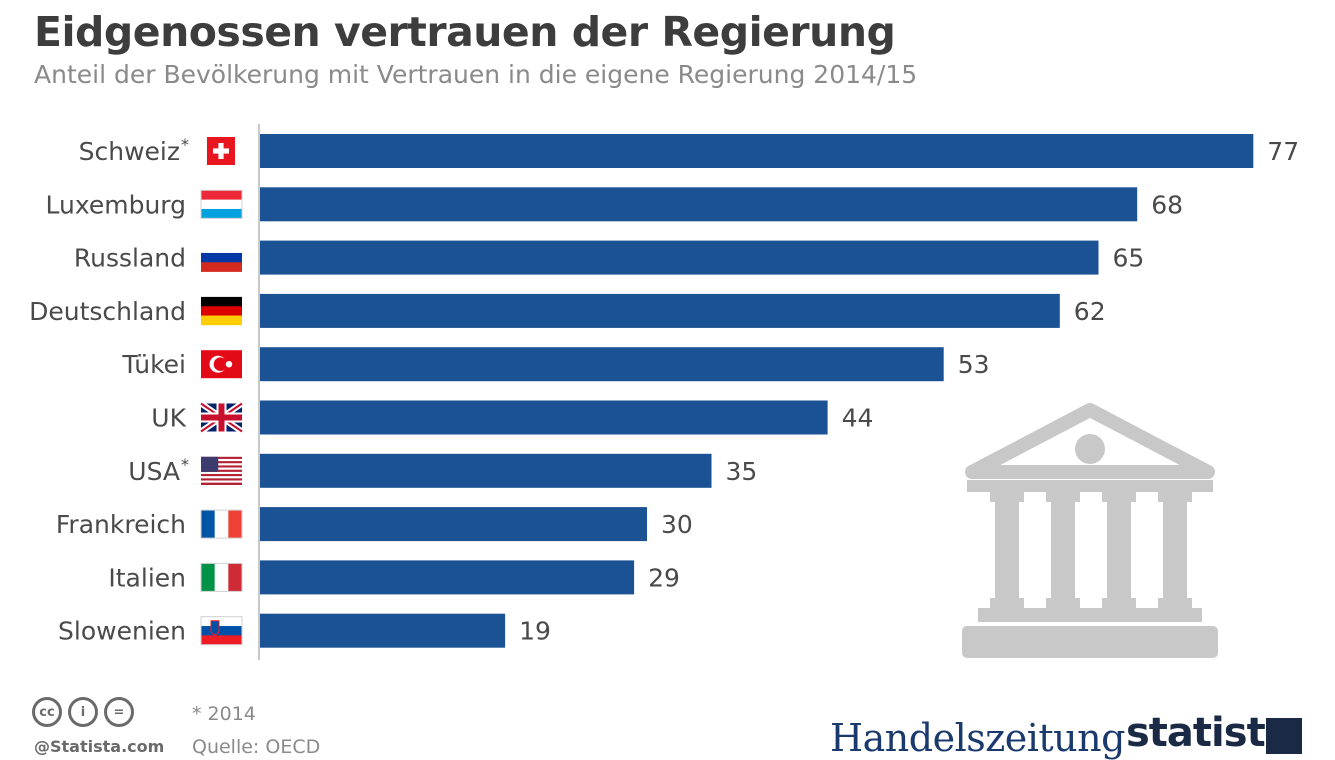  Describe the element at coordinates (115, 204) in the screenshot. I see `category-label: Luxemburg` at that location.